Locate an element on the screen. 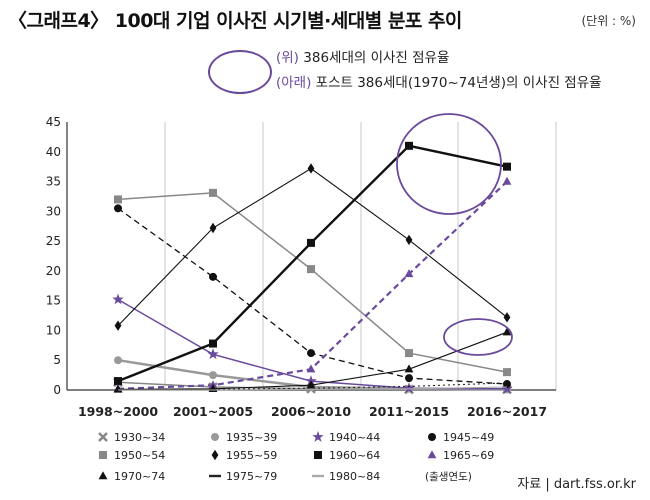 This screenshot has width=650, height=500. legend-item-1935~39: 1935~39 is located at coordinates (244, 437).